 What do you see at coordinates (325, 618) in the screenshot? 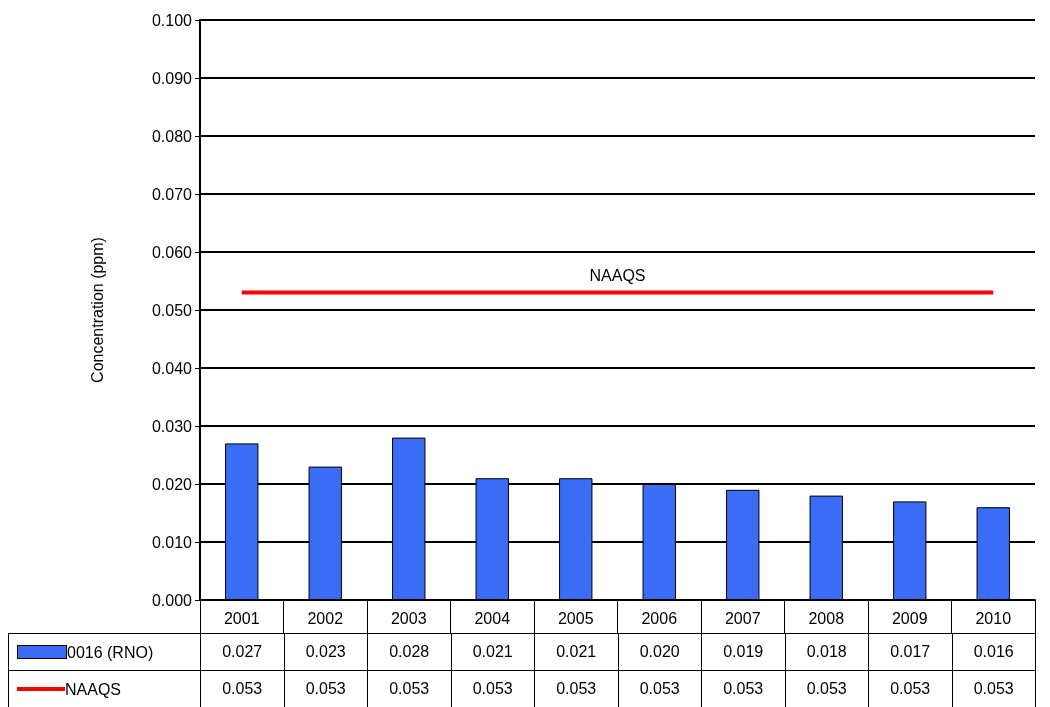
I see `x-tick-label: 2002` at bounding box center [325, 618].